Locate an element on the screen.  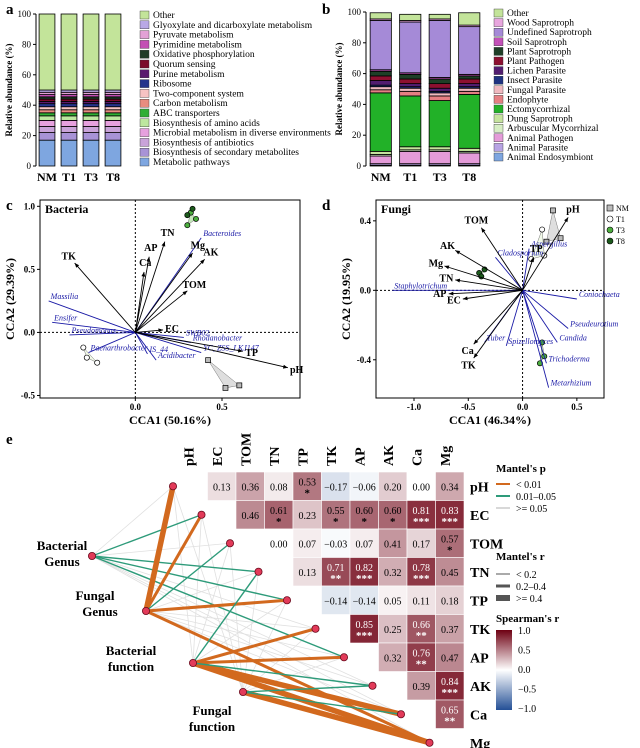
panel-b-x-tick-label: NM is located at coordinates (381, 177).